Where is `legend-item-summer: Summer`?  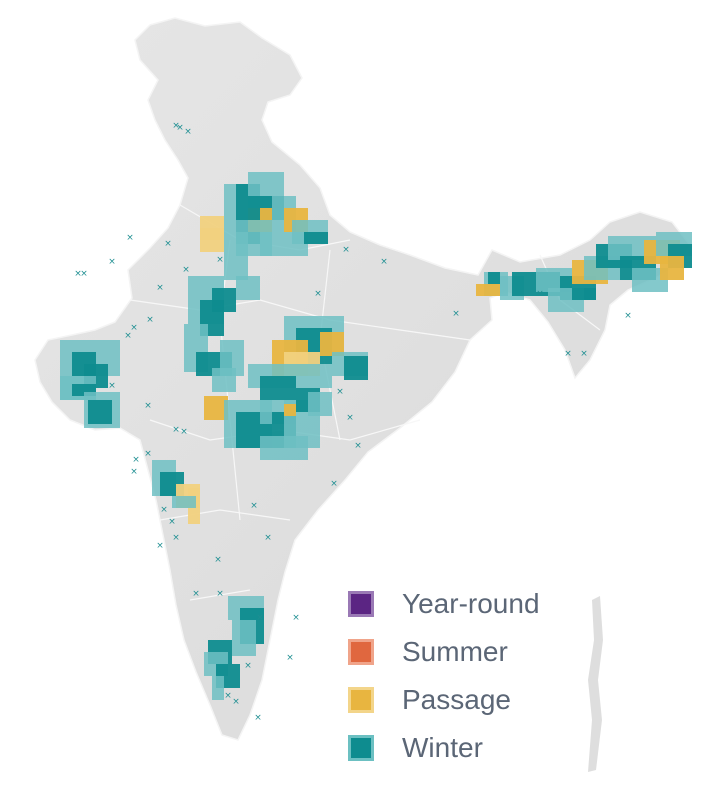 legend-item-summer: Summer is located at coordinates (468, 652).